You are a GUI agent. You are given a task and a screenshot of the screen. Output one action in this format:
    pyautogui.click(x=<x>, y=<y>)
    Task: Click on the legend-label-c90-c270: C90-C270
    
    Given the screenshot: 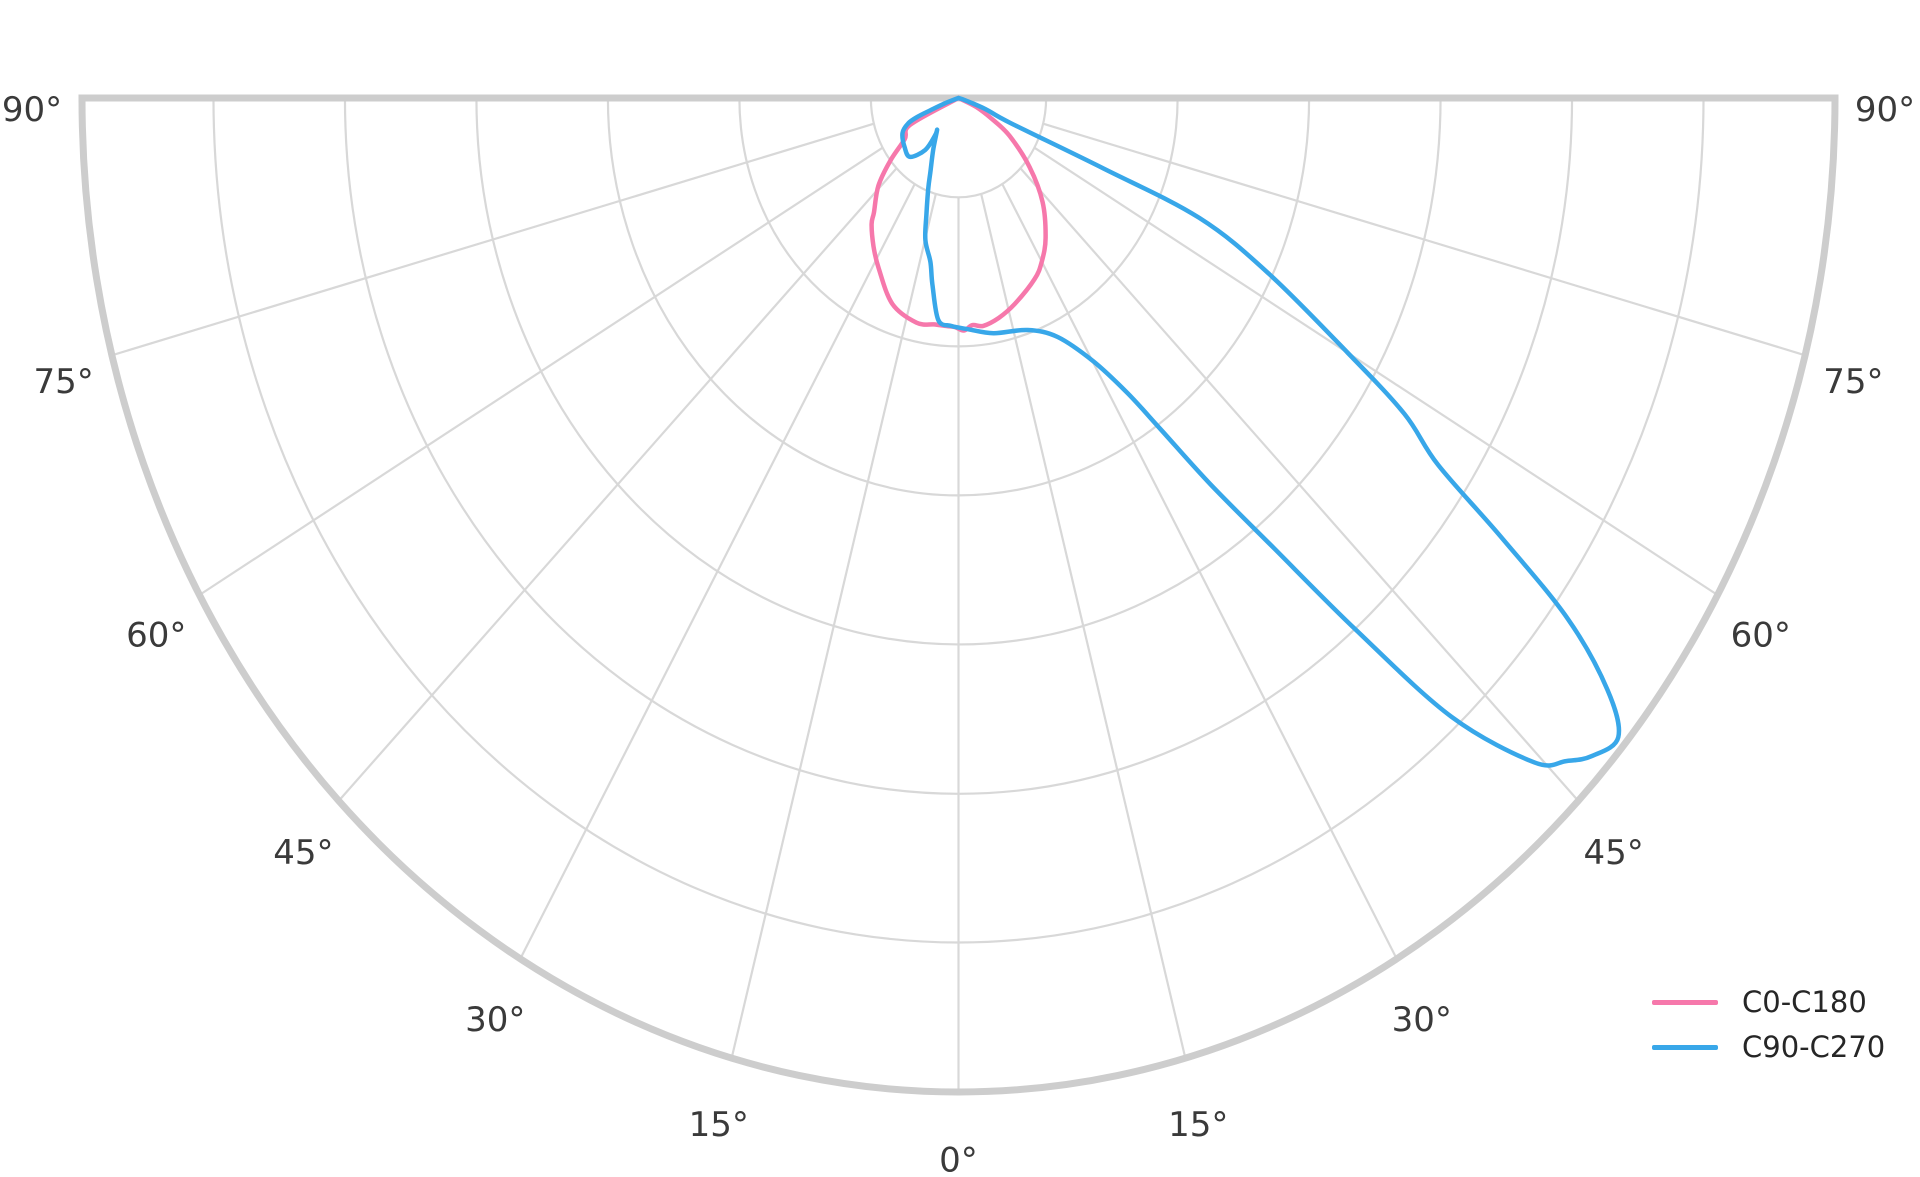 What is the action you would take?
    pyautogui.click(x=1814, y=1047)
    